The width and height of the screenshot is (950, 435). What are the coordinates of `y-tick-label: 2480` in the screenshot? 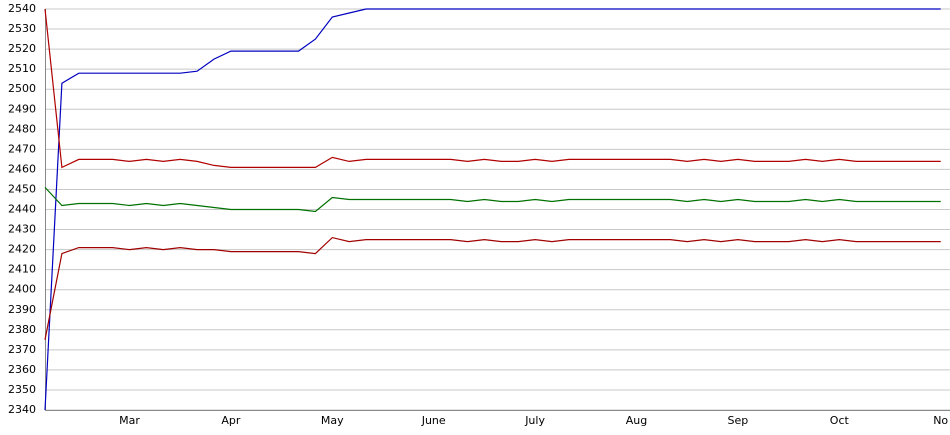 It's located at (22, 128).